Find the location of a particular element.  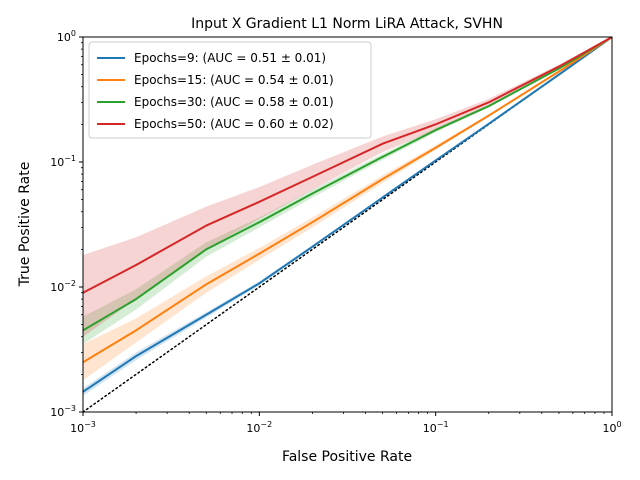

y-tick-label: 10⁰ is located at coordinates (66, 36).